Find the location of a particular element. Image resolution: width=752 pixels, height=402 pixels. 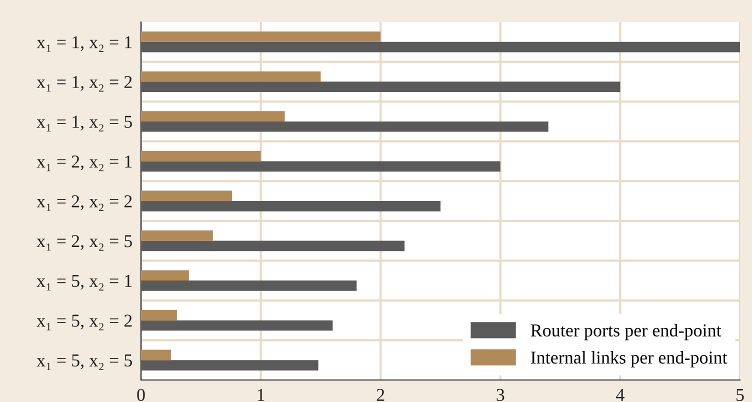

x-tick-label: 2 is located at coordinates (380, 394).